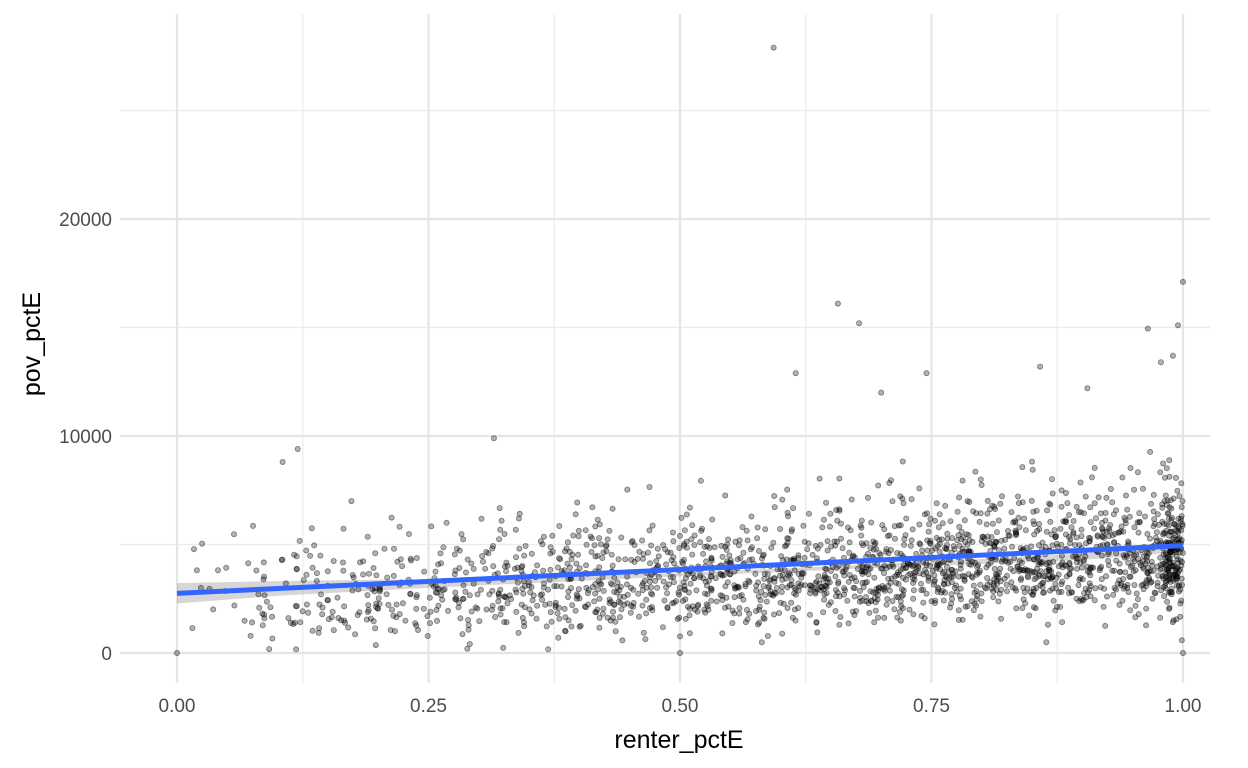 Image resolution: width=1248 pixels, height=768 pixels. What do you see at coordinates (614, 591) in the screenshot?
I see `data-point-1965` at bounding box center [614, 591].